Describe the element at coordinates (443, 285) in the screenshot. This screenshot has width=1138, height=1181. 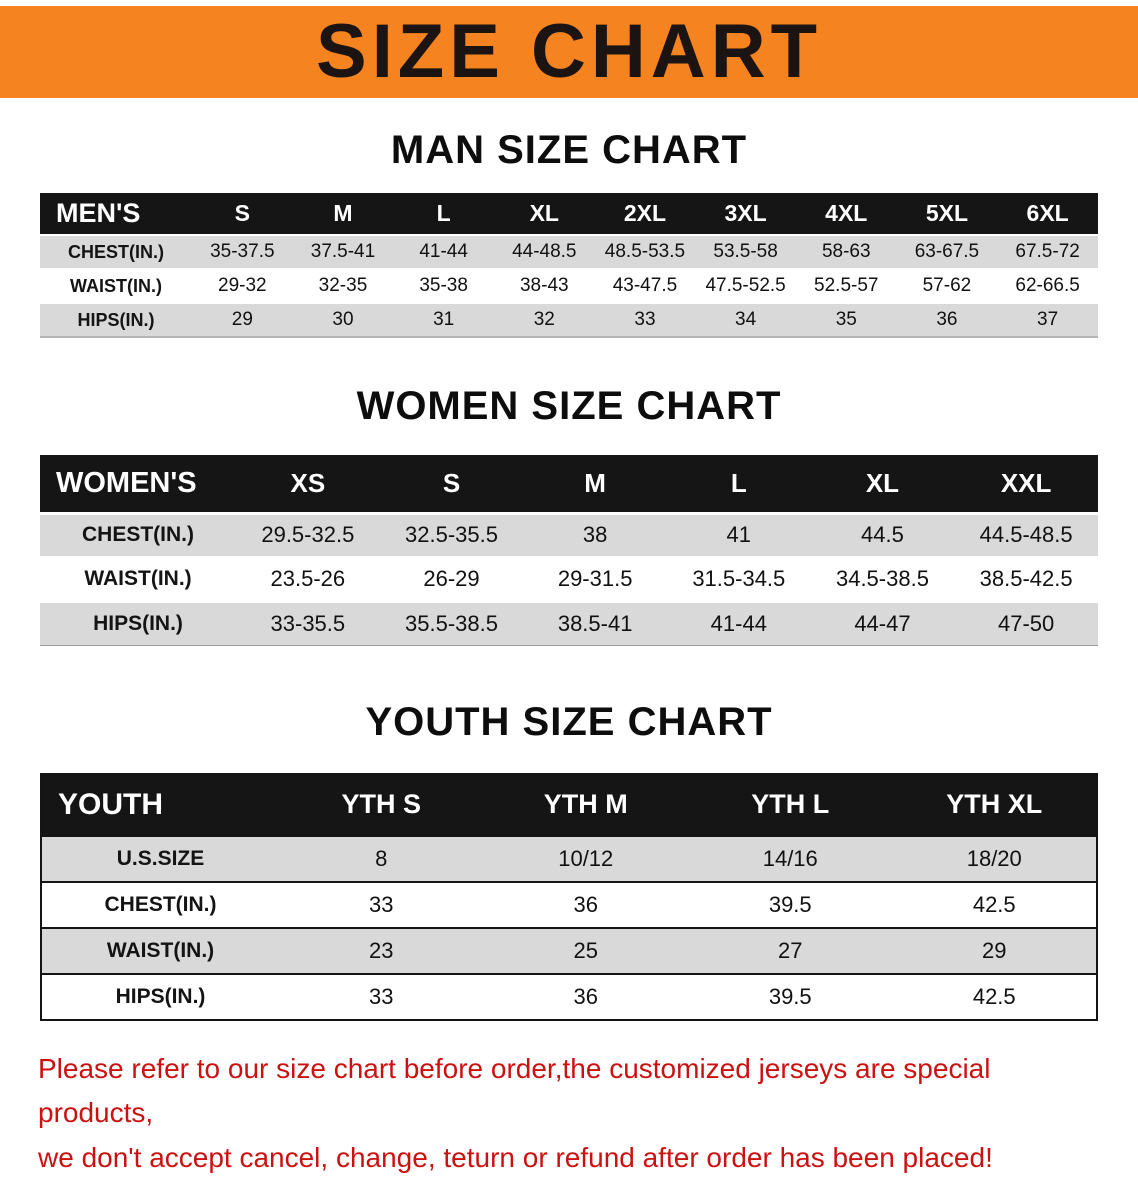
I see `size-value-cell: 35-38` at that location.